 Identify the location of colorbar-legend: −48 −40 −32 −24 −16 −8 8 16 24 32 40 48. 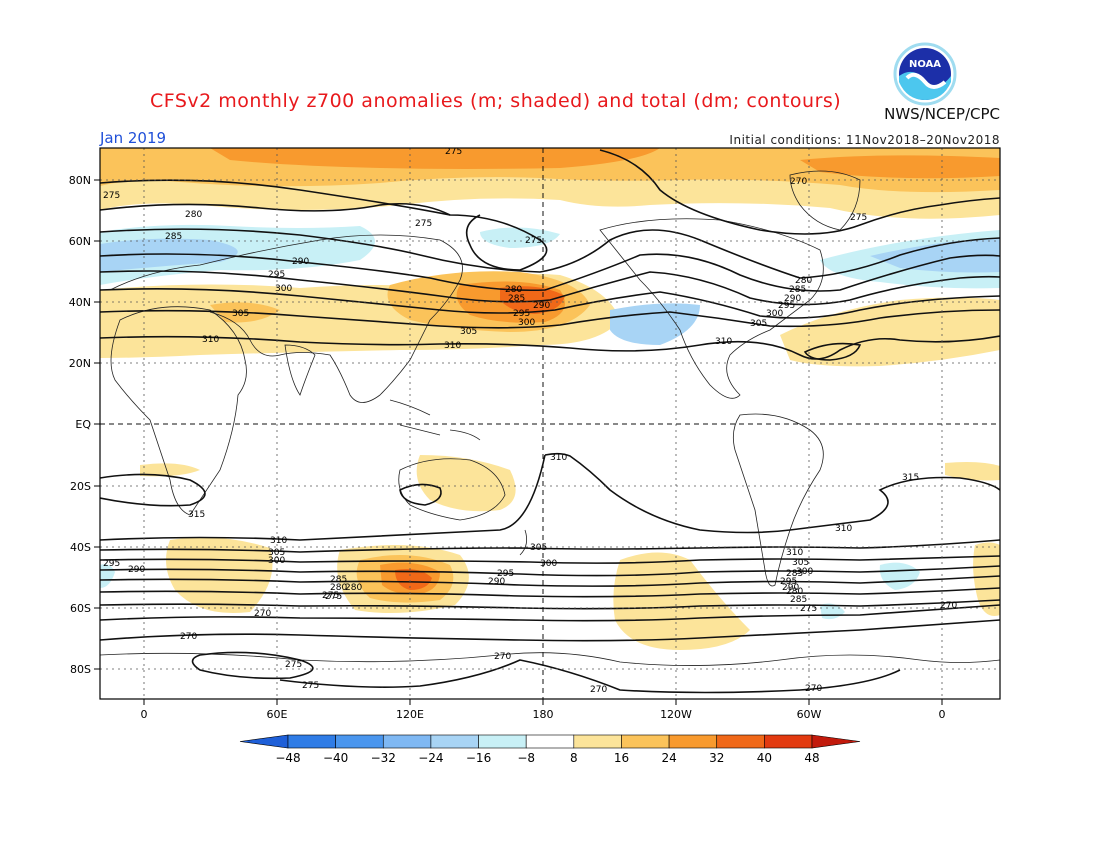
(550, 749).